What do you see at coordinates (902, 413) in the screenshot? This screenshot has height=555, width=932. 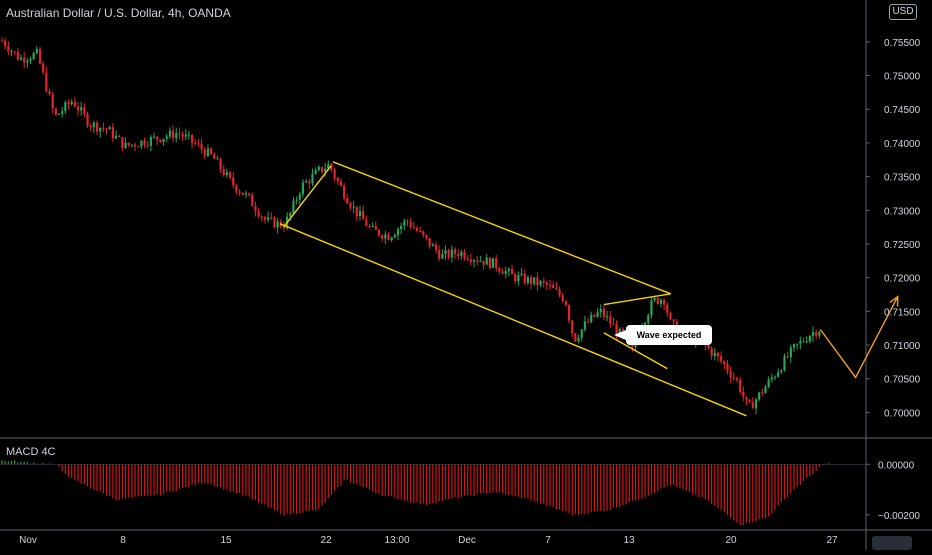 I see `price-tick-label: 0.70000` at bounding box center [902, 413].